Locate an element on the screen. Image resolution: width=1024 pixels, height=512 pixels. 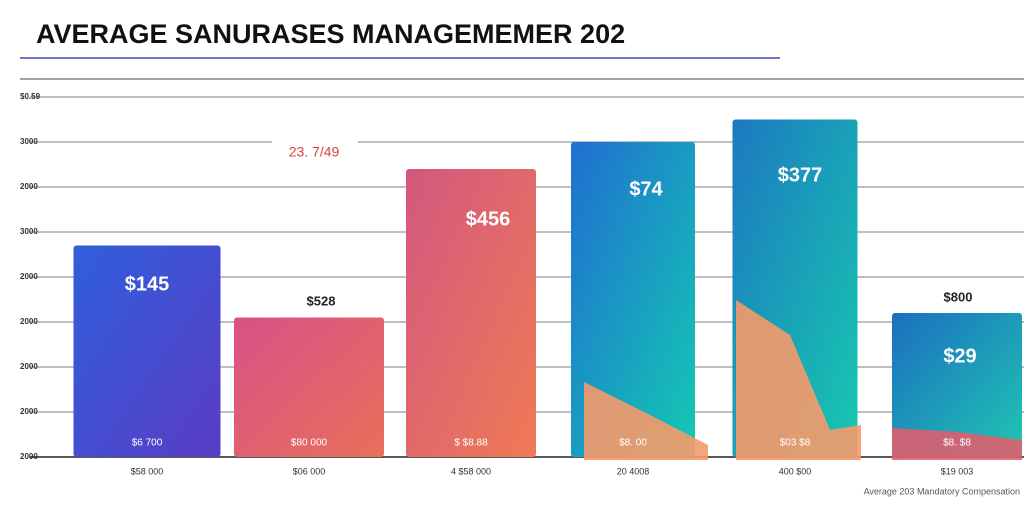
x-tick-label: $06 000 is located at coordinates (309, 471).